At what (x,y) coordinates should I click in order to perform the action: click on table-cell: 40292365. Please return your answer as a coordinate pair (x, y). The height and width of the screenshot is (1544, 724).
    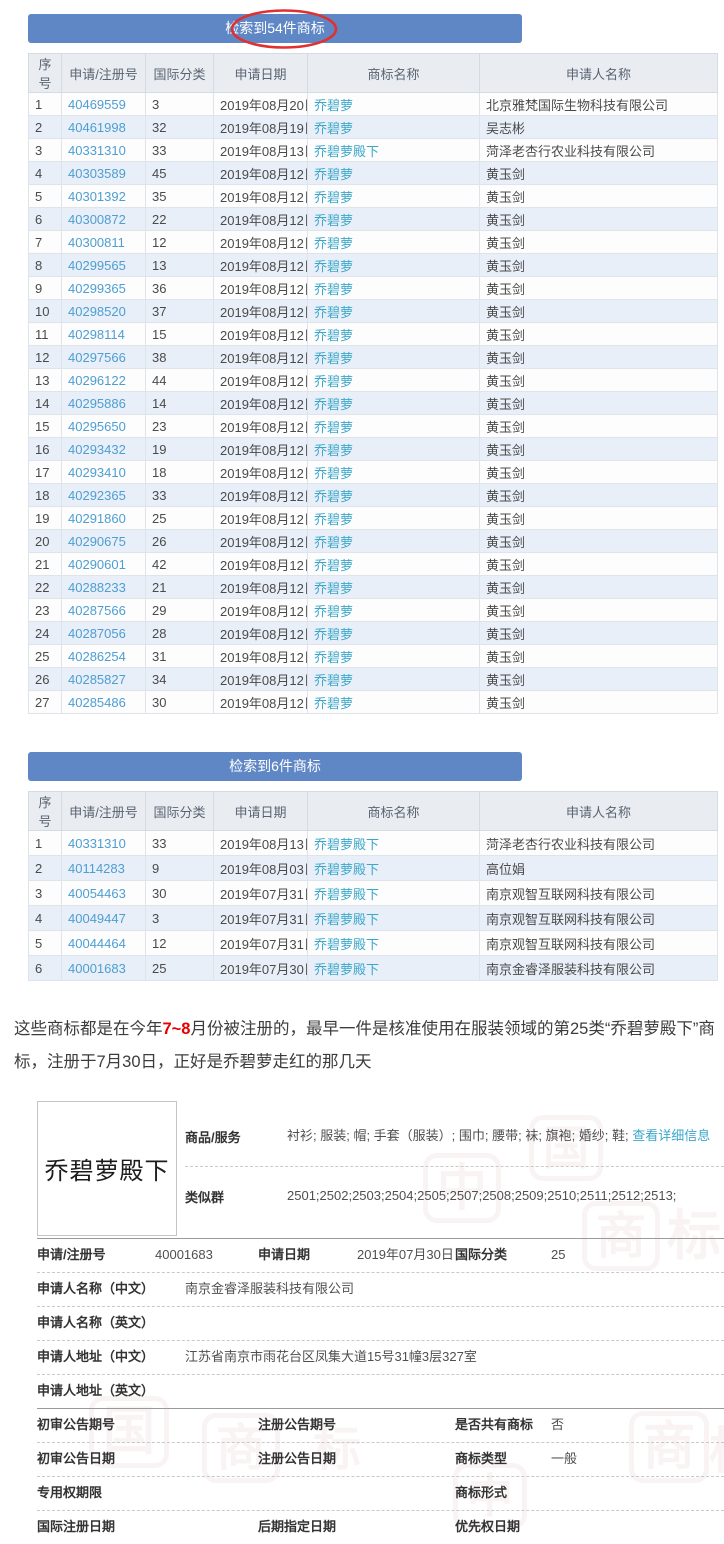
    Looking at the image, I should click on (103, 495).